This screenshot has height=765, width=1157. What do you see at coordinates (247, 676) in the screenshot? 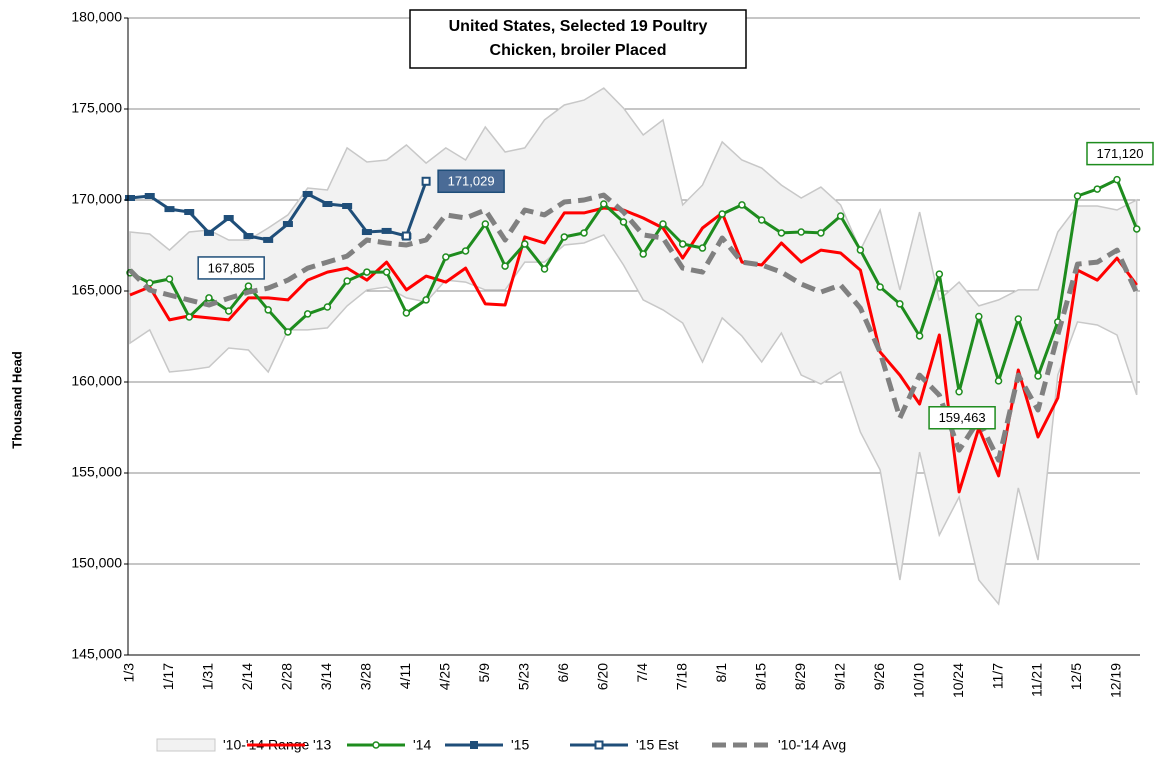
I see `x-tick-label: 2/14` at bounding box center [247, 676].